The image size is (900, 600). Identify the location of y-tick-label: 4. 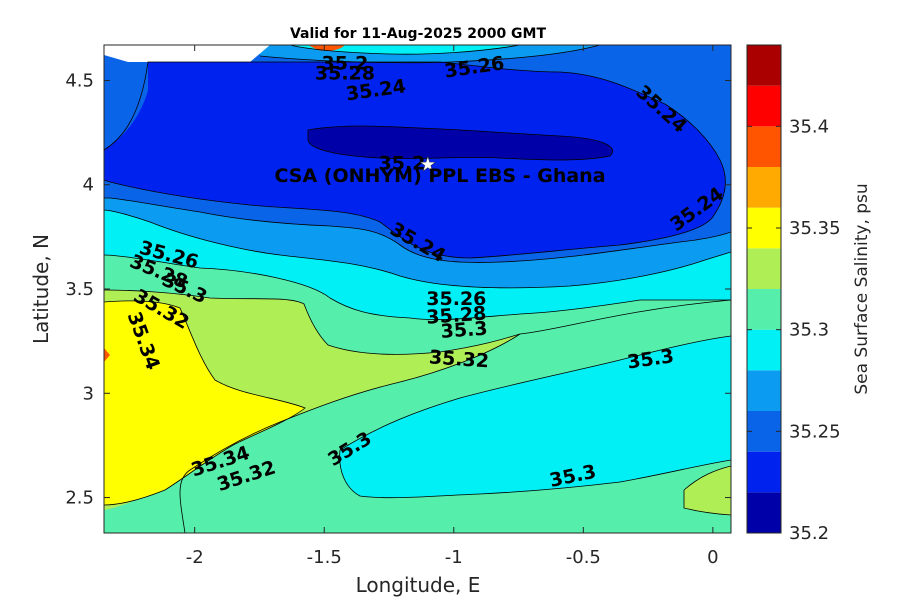
(88, 185).